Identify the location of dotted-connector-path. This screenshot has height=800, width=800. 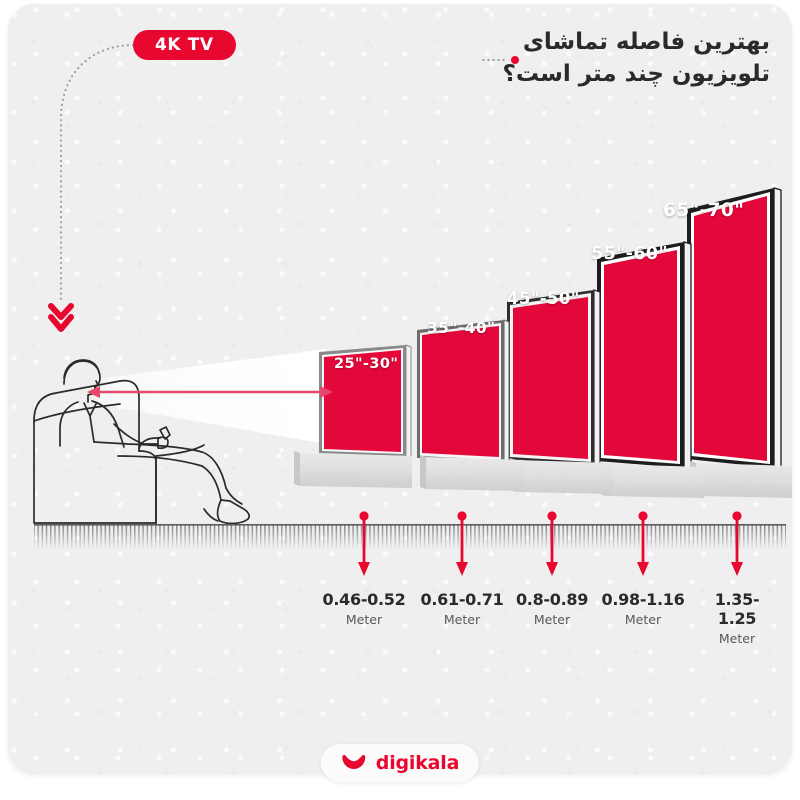
(91, 187).